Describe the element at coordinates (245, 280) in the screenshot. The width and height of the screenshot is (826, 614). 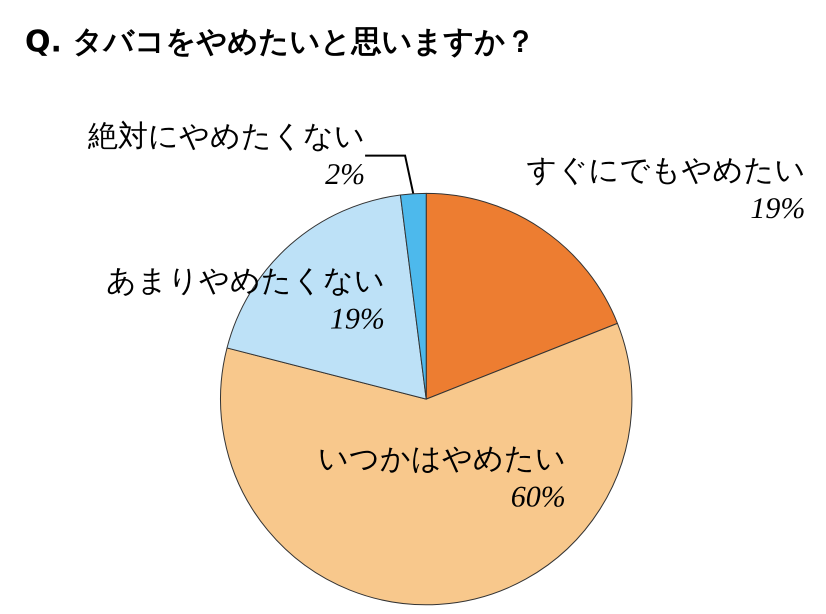
I see `slice-label: あまりやめたくない` at that location.